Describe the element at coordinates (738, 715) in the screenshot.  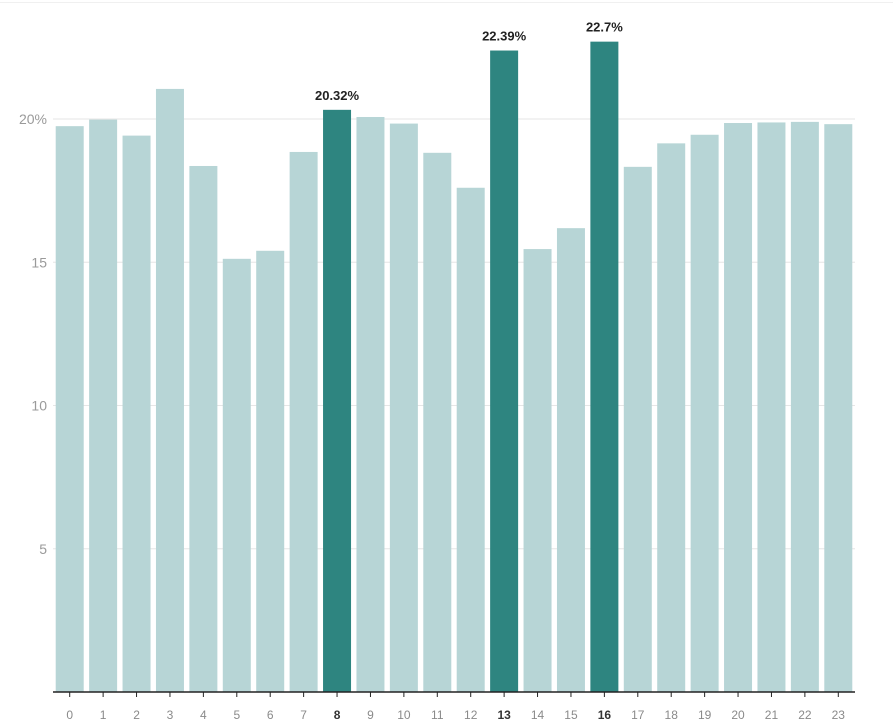
I see `x-tick-label: 20` at that location.